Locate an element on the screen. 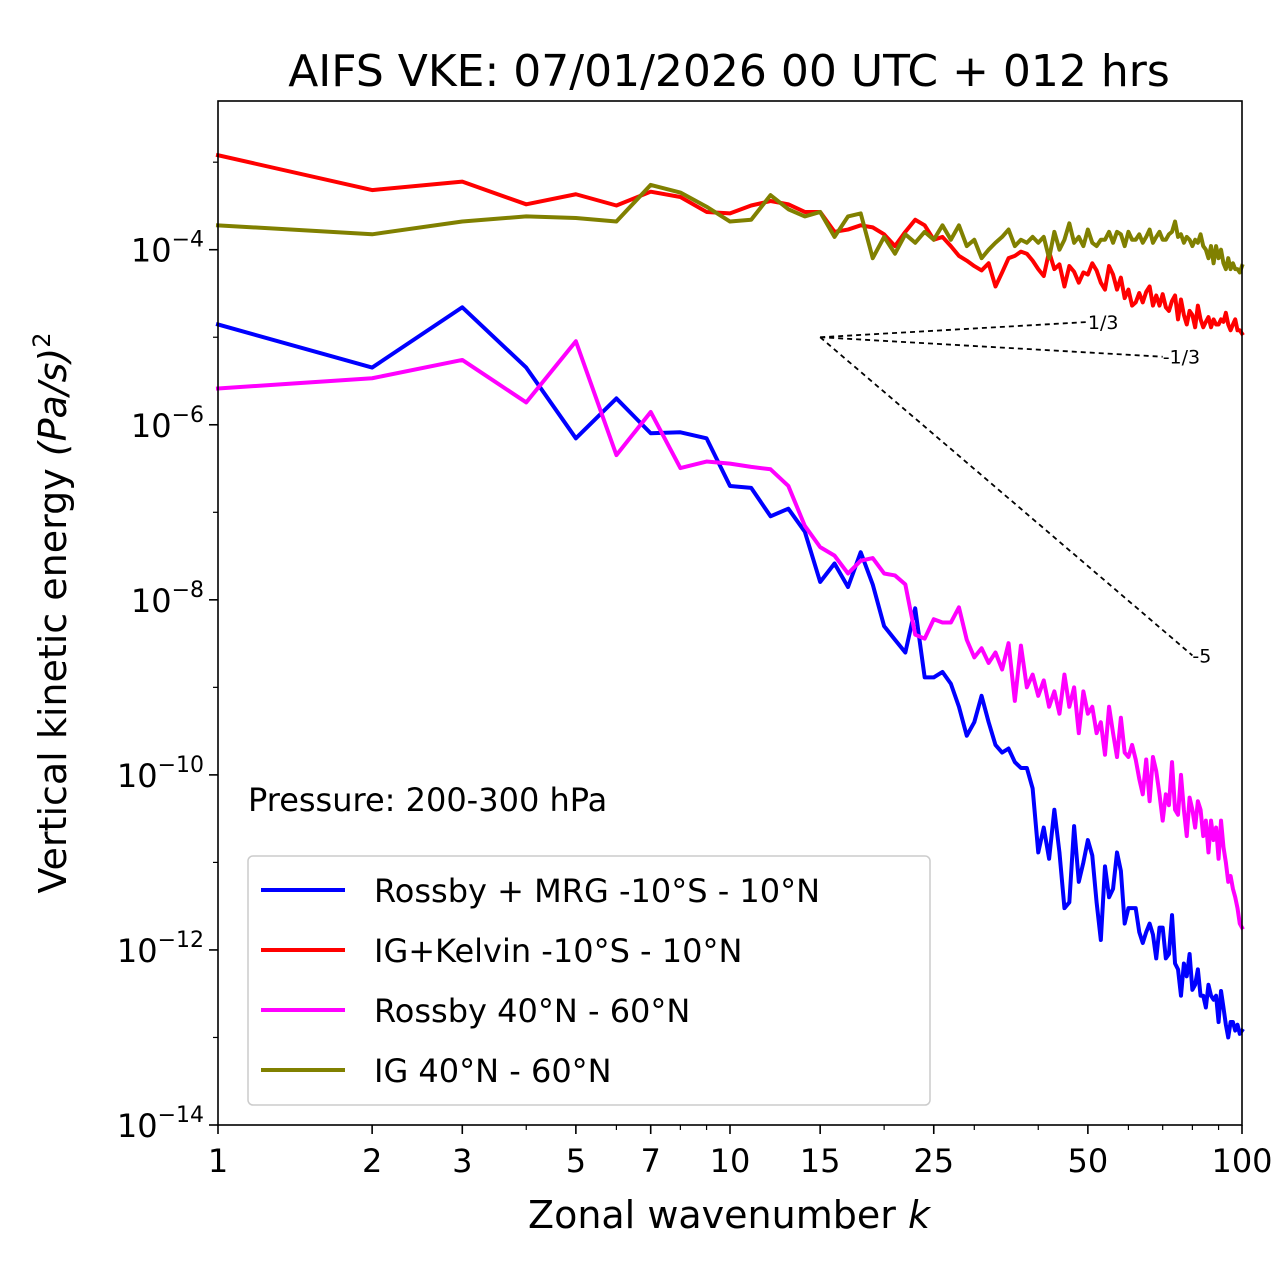 This screenshot has height=1288, width=1280. x-axis-label-text: Zonal wavenumber is located at coordinates (718, 1215).